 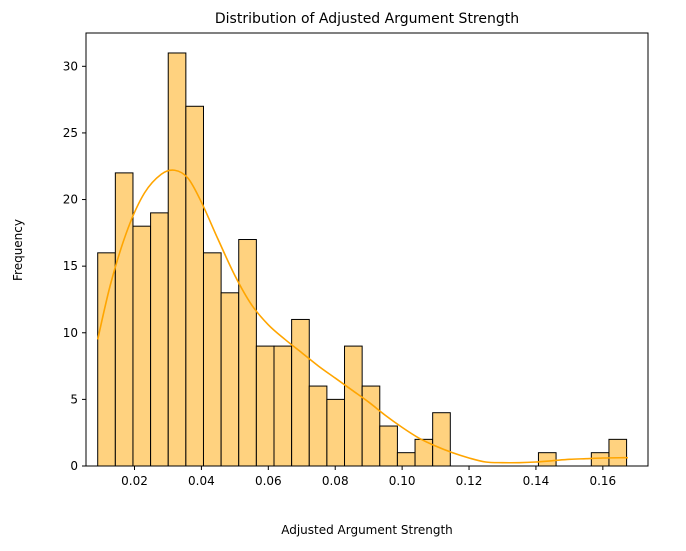 What do you see at coordinates (70, 200) in the screenshot?
I see `y-tick-label: 20` at bounding box center [70, 200].